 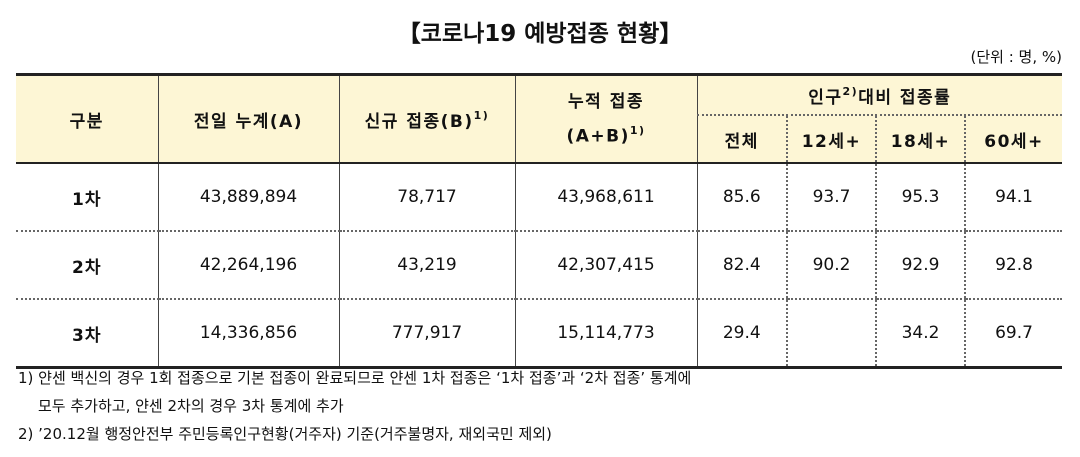 What do you see at coordinates (426, 265) in the screenshot?
I see `cell-new: 43,219` at bounding box center [426, 265].